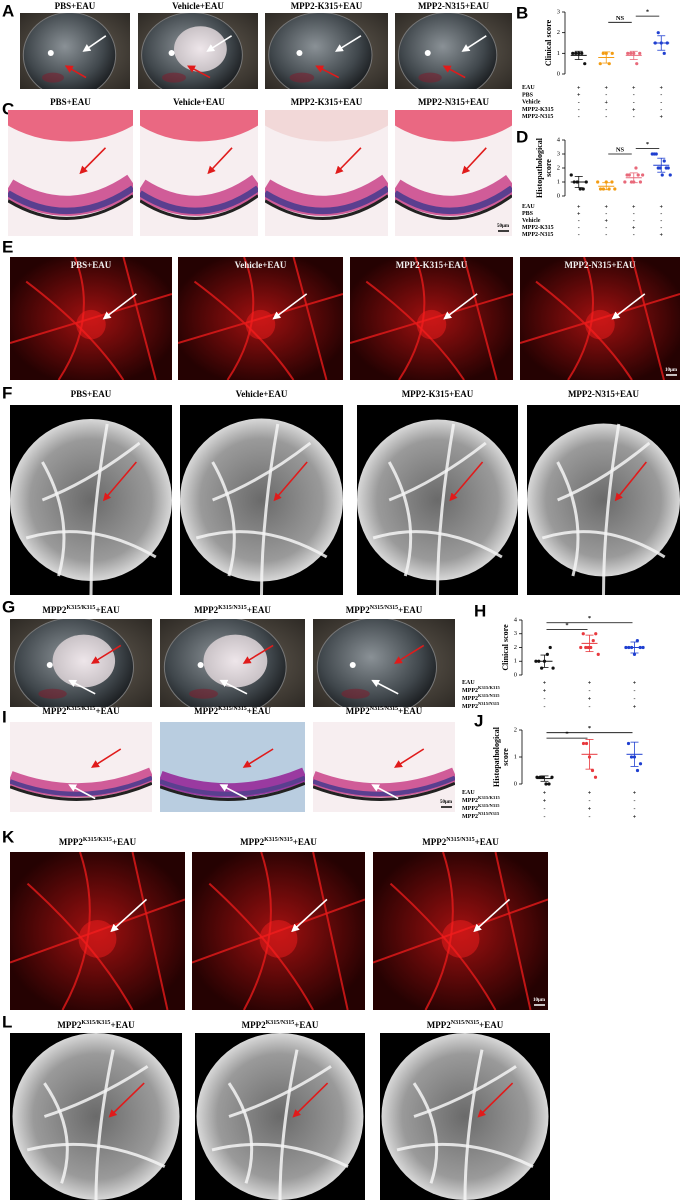  Describe the element at coordinates (515, 633) in the screenshot. I see `y-tick-label: 3` at that location.